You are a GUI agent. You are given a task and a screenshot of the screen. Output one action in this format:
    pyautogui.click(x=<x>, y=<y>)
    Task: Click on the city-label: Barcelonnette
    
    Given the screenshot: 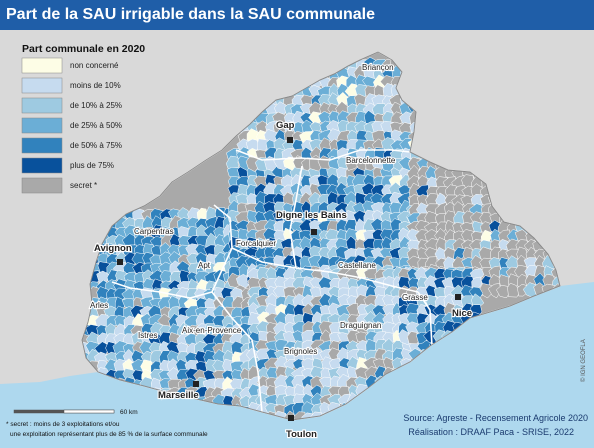 What is the action you would take?
    pyautogui.click(x=371, y=160)
    